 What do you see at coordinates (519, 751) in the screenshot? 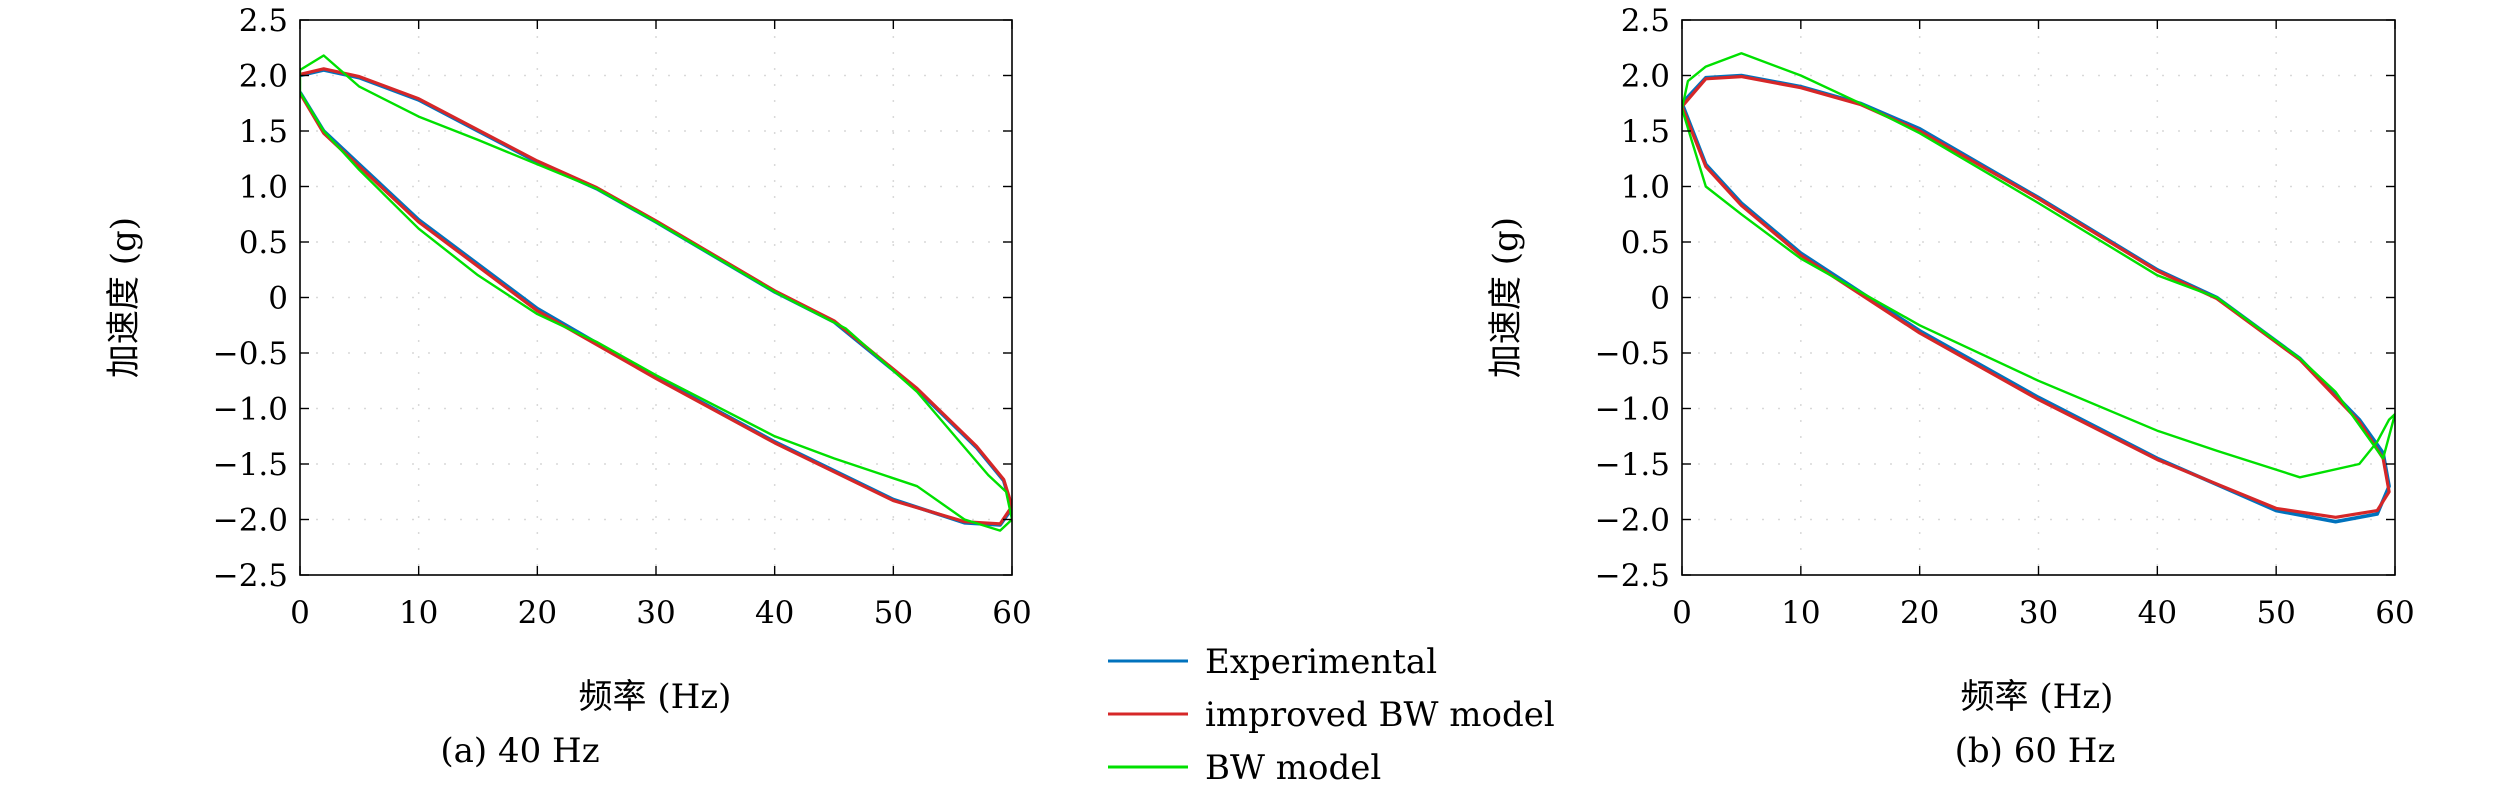
I see `subplot-caption: (a) 40 Hz` at bounding box center [519, 751].